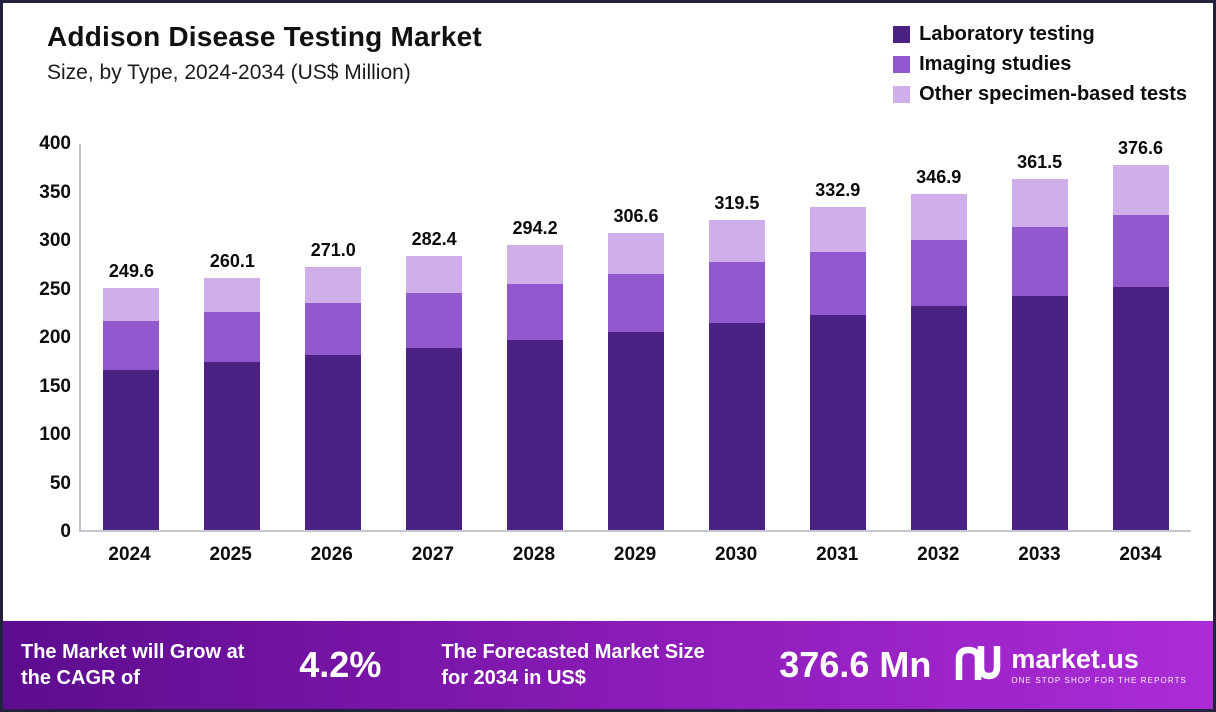 This screenshot has height=712, width=1216. I want to click on legend-label: Other specimen-based tests, so click(1053, 94).